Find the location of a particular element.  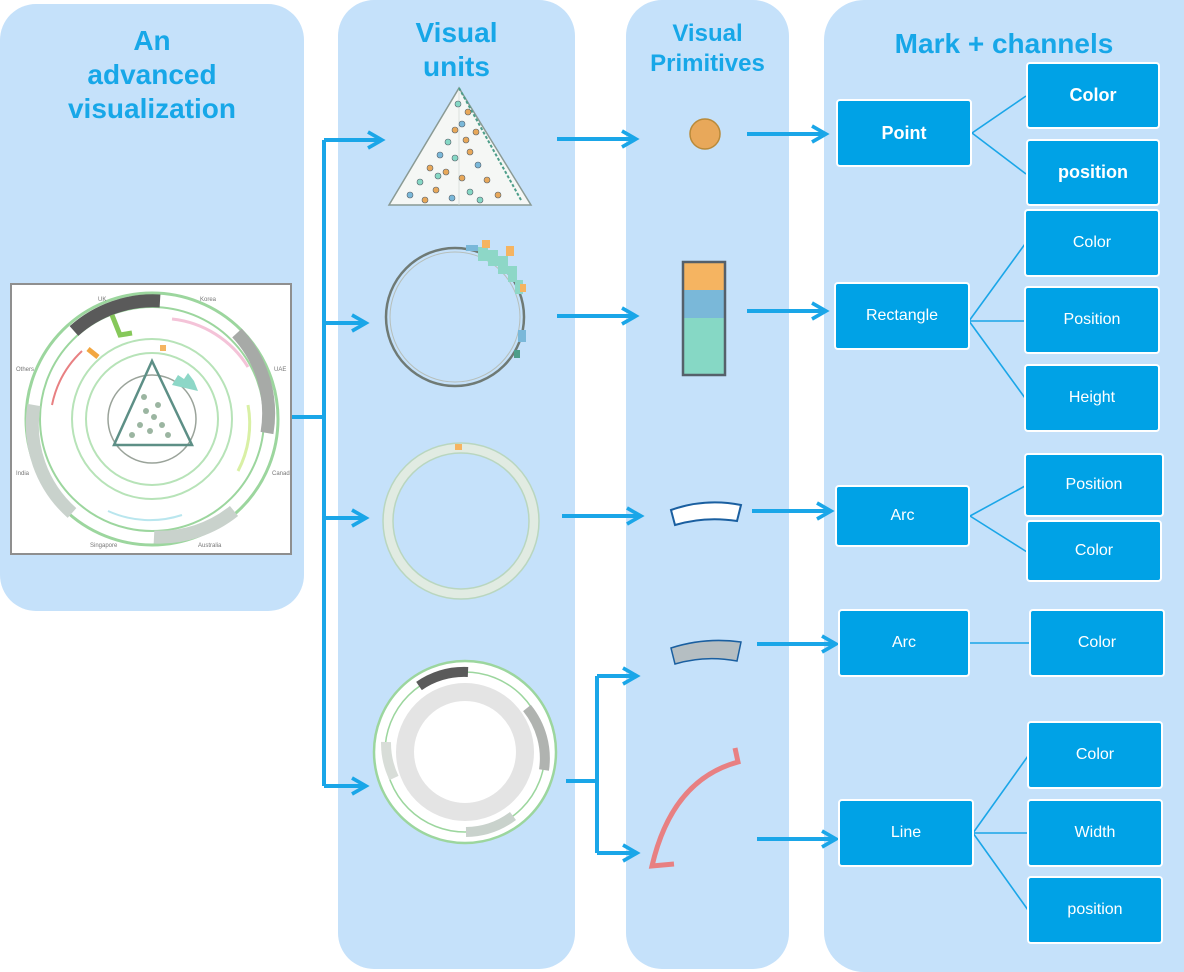

arc-outline-primitive is located at coordinates (706, 513).